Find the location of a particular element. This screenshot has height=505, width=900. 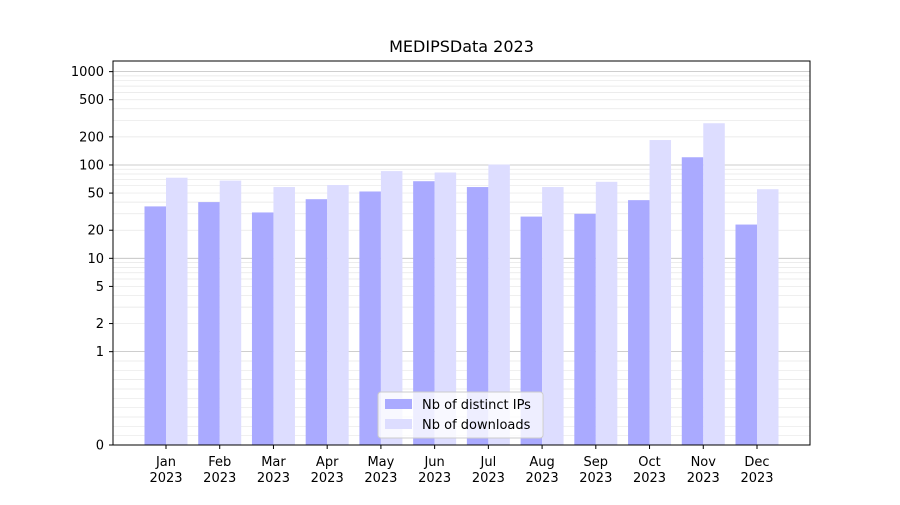

bar-distinct-ips-jul is located at coordinates (477, 316).